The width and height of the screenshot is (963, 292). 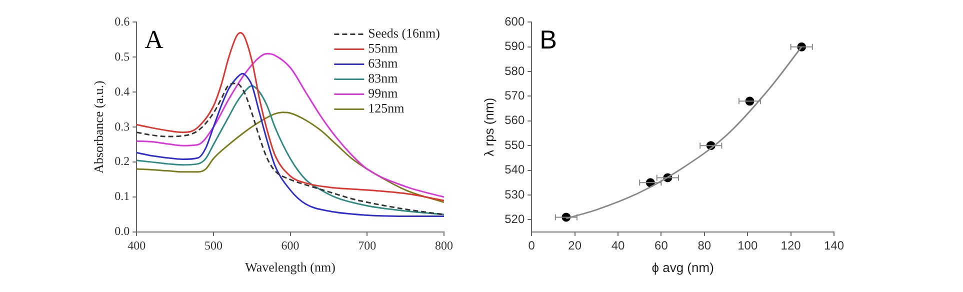 I want to click on y-tick-label: 580, so click(x=514, y=71).